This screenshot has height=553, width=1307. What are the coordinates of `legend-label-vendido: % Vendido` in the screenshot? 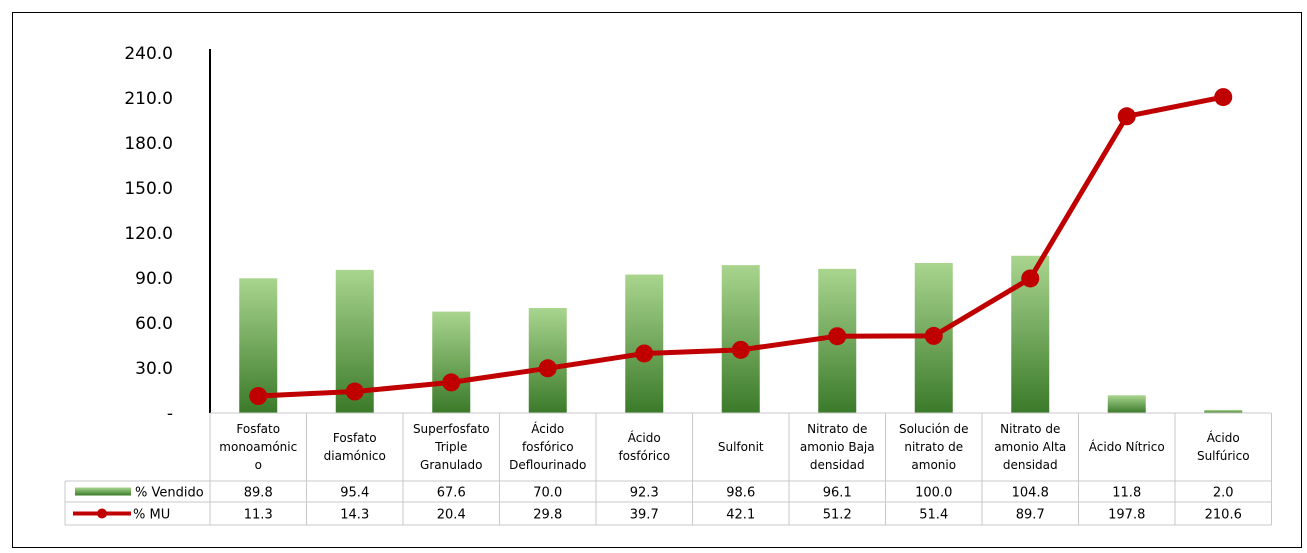 It's located at (169, 493).